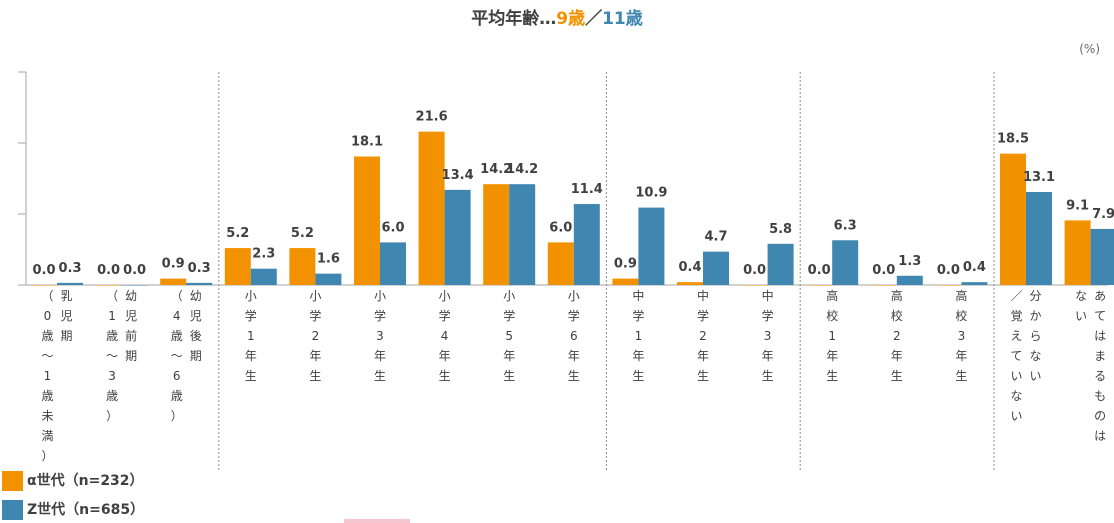  What do you see at coordinates (974, 267) in the screenshot?
I see `value-label-z: 0.4` at bounding box center [974, 267].